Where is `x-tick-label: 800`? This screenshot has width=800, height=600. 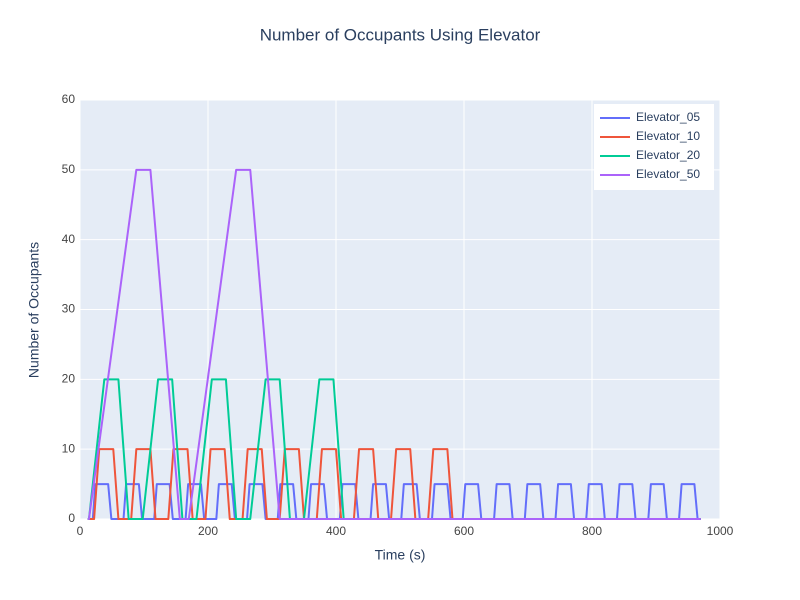 x-tick-label: 800 is located at coordinates (592, 531).